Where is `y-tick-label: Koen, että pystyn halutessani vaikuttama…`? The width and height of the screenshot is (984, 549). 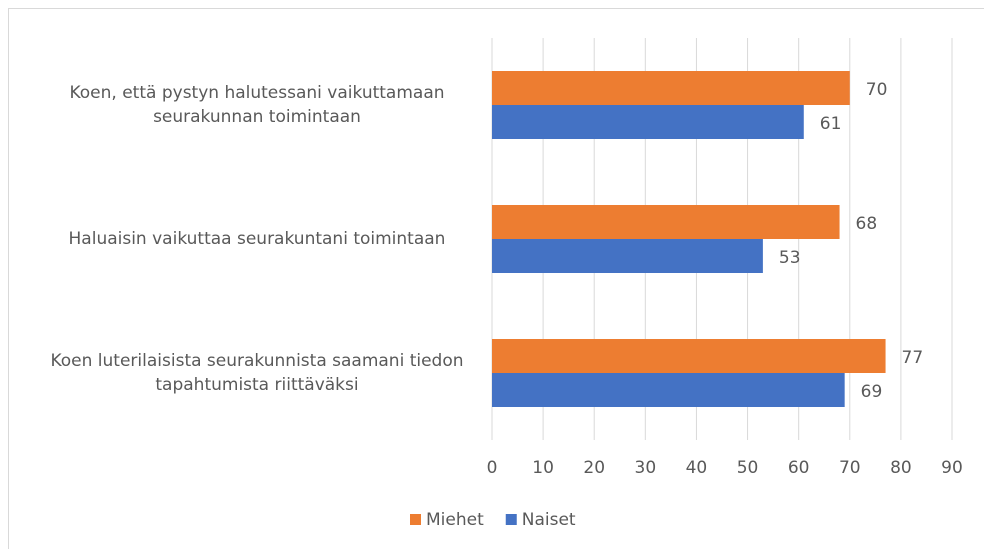
y-tick-label: Koen, että pystyn halutessani vaikuttama… is located at coordinates (257, 105).